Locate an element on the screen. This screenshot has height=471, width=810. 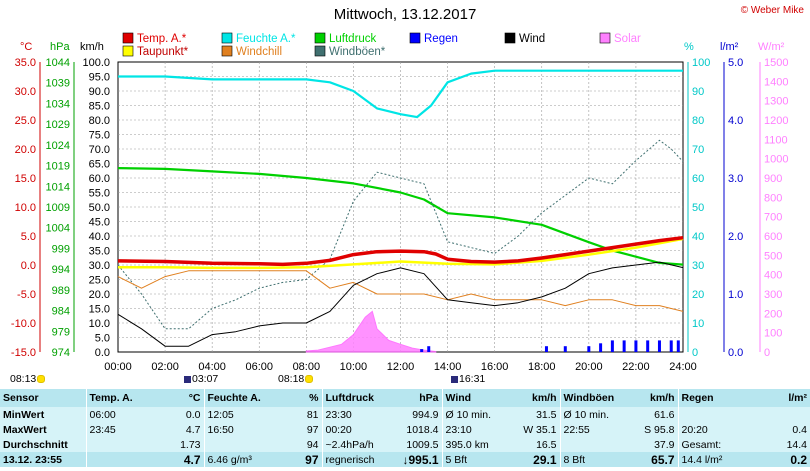
solar-tick: 1400 is located at coordinates (776, 82).